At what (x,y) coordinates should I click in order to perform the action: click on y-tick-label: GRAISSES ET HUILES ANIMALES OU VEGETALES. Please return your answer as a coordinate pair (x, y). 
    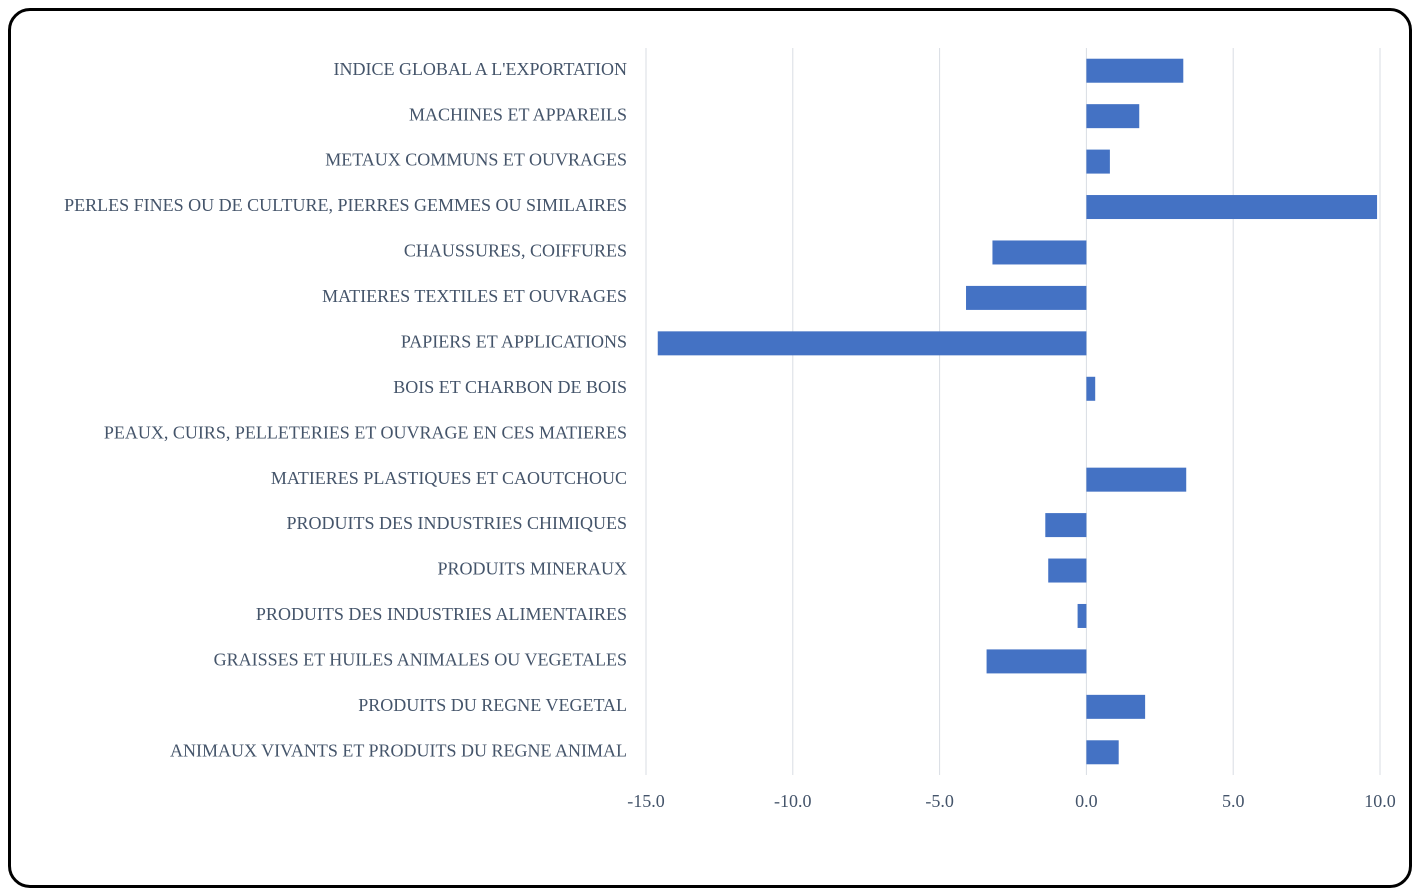
    Looking at the image, I should click on (420, 660).